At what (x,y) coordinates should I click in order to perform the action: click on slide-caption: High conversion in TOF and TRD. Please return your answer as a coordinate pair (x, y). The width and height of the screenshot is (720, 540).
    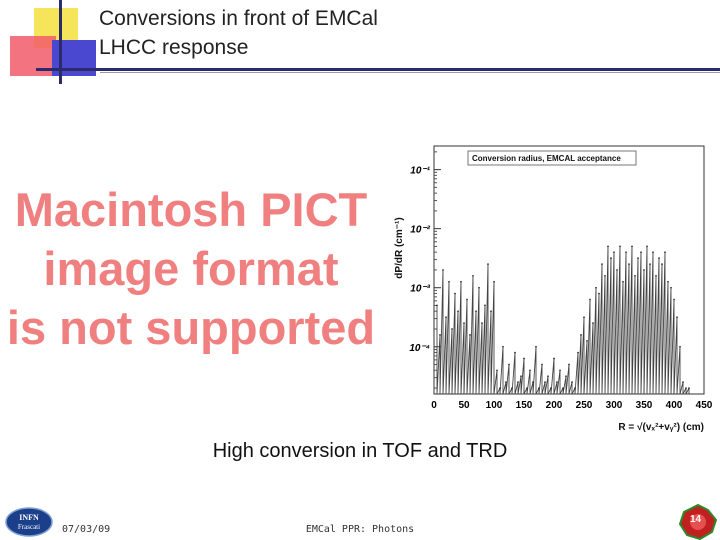
    Looking at the image, I should click on (360, 451).